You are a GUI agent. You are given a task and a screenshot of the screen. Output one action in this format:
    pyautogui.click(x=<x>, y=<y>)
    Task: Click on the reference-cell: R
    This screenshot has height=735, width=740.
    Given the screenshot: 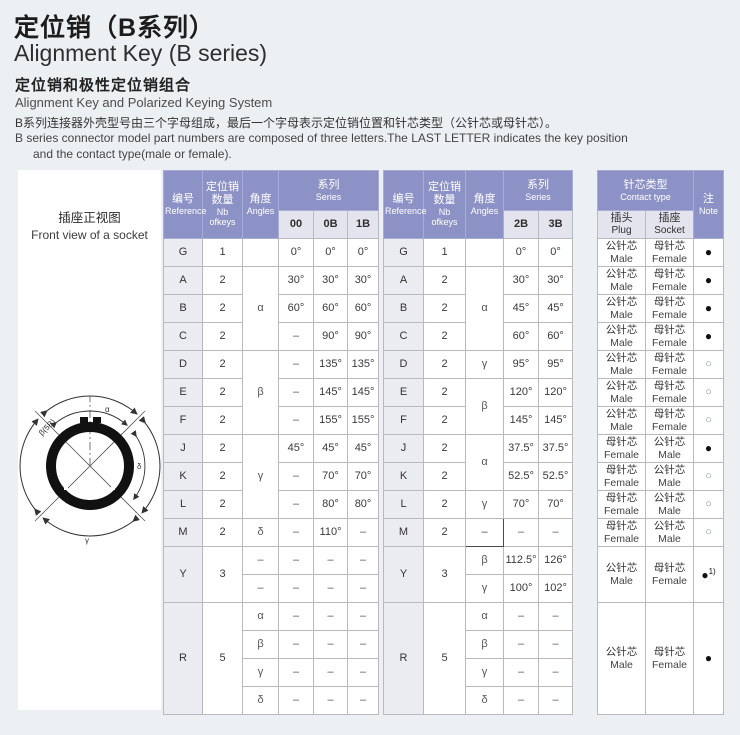 What is the action you would take?
    pyautogui.click(x=403, y=658)
    